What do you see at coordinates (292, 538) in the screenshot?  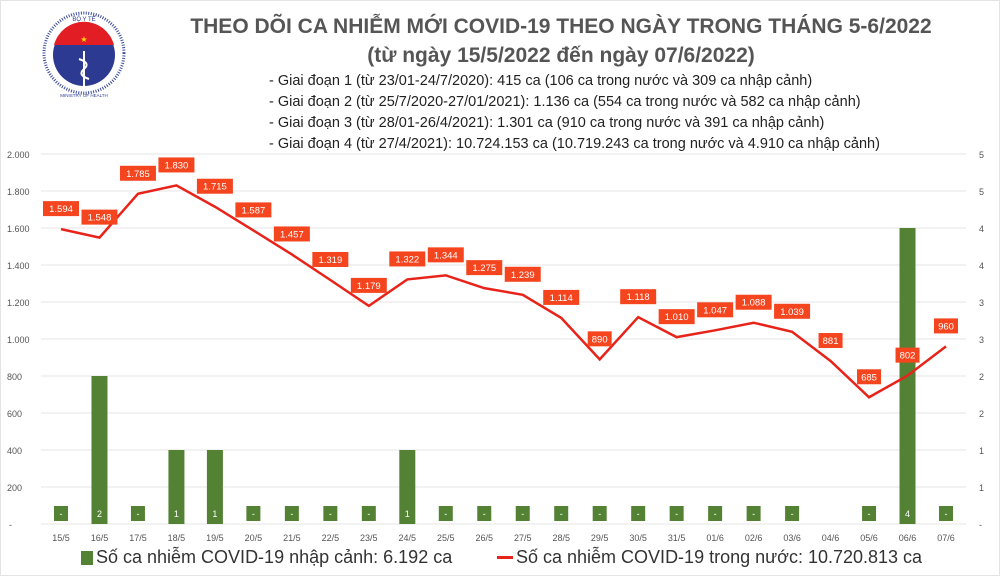 I see `x-tick-label: 21/5` at bounding box center [292, 538].